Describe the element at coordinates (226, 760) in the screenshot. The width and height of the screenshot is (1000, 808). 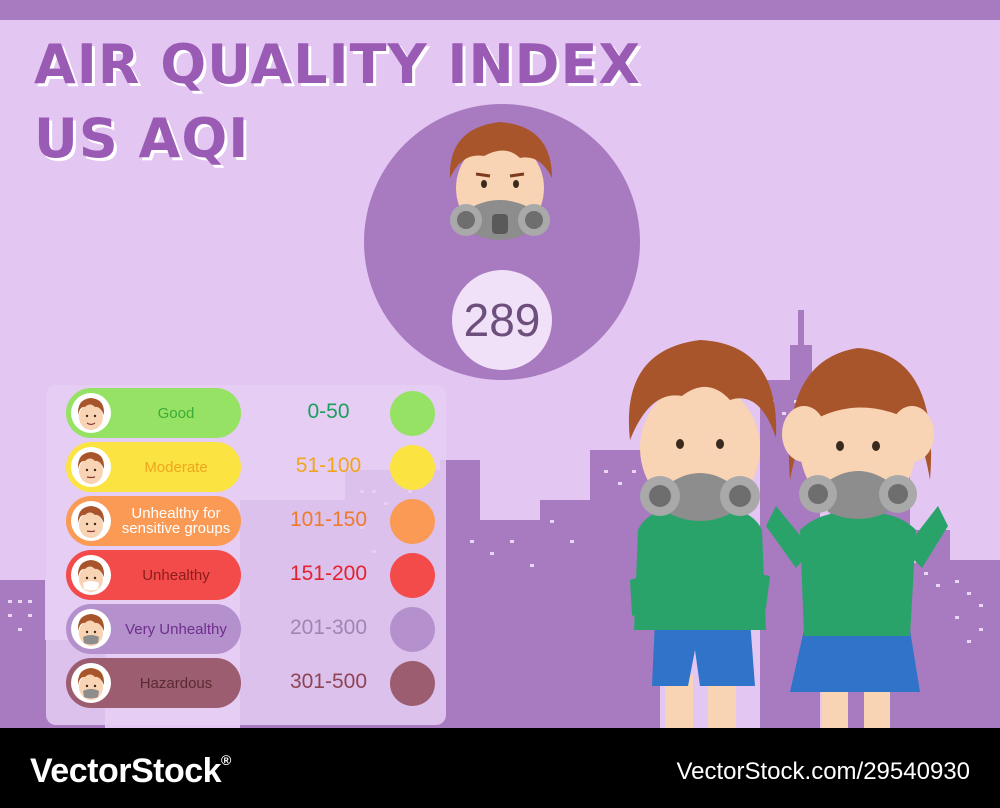
I see `registered-mark: ®` at that location.